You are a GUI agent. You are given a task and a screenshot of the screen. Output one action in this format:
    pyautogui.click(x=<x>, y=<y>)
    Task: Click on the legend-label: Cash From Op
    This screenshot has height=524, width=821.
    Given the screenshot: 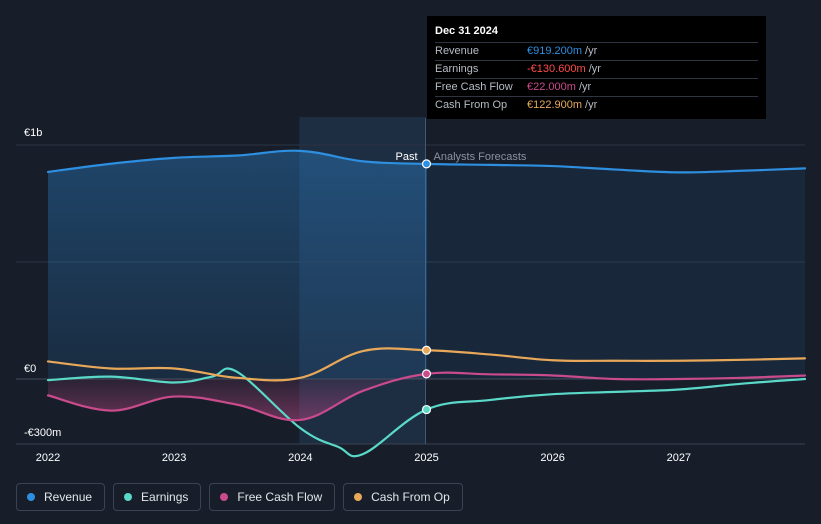 What is the action you would take?
    pyautogui.click(x=410, y=497)
    